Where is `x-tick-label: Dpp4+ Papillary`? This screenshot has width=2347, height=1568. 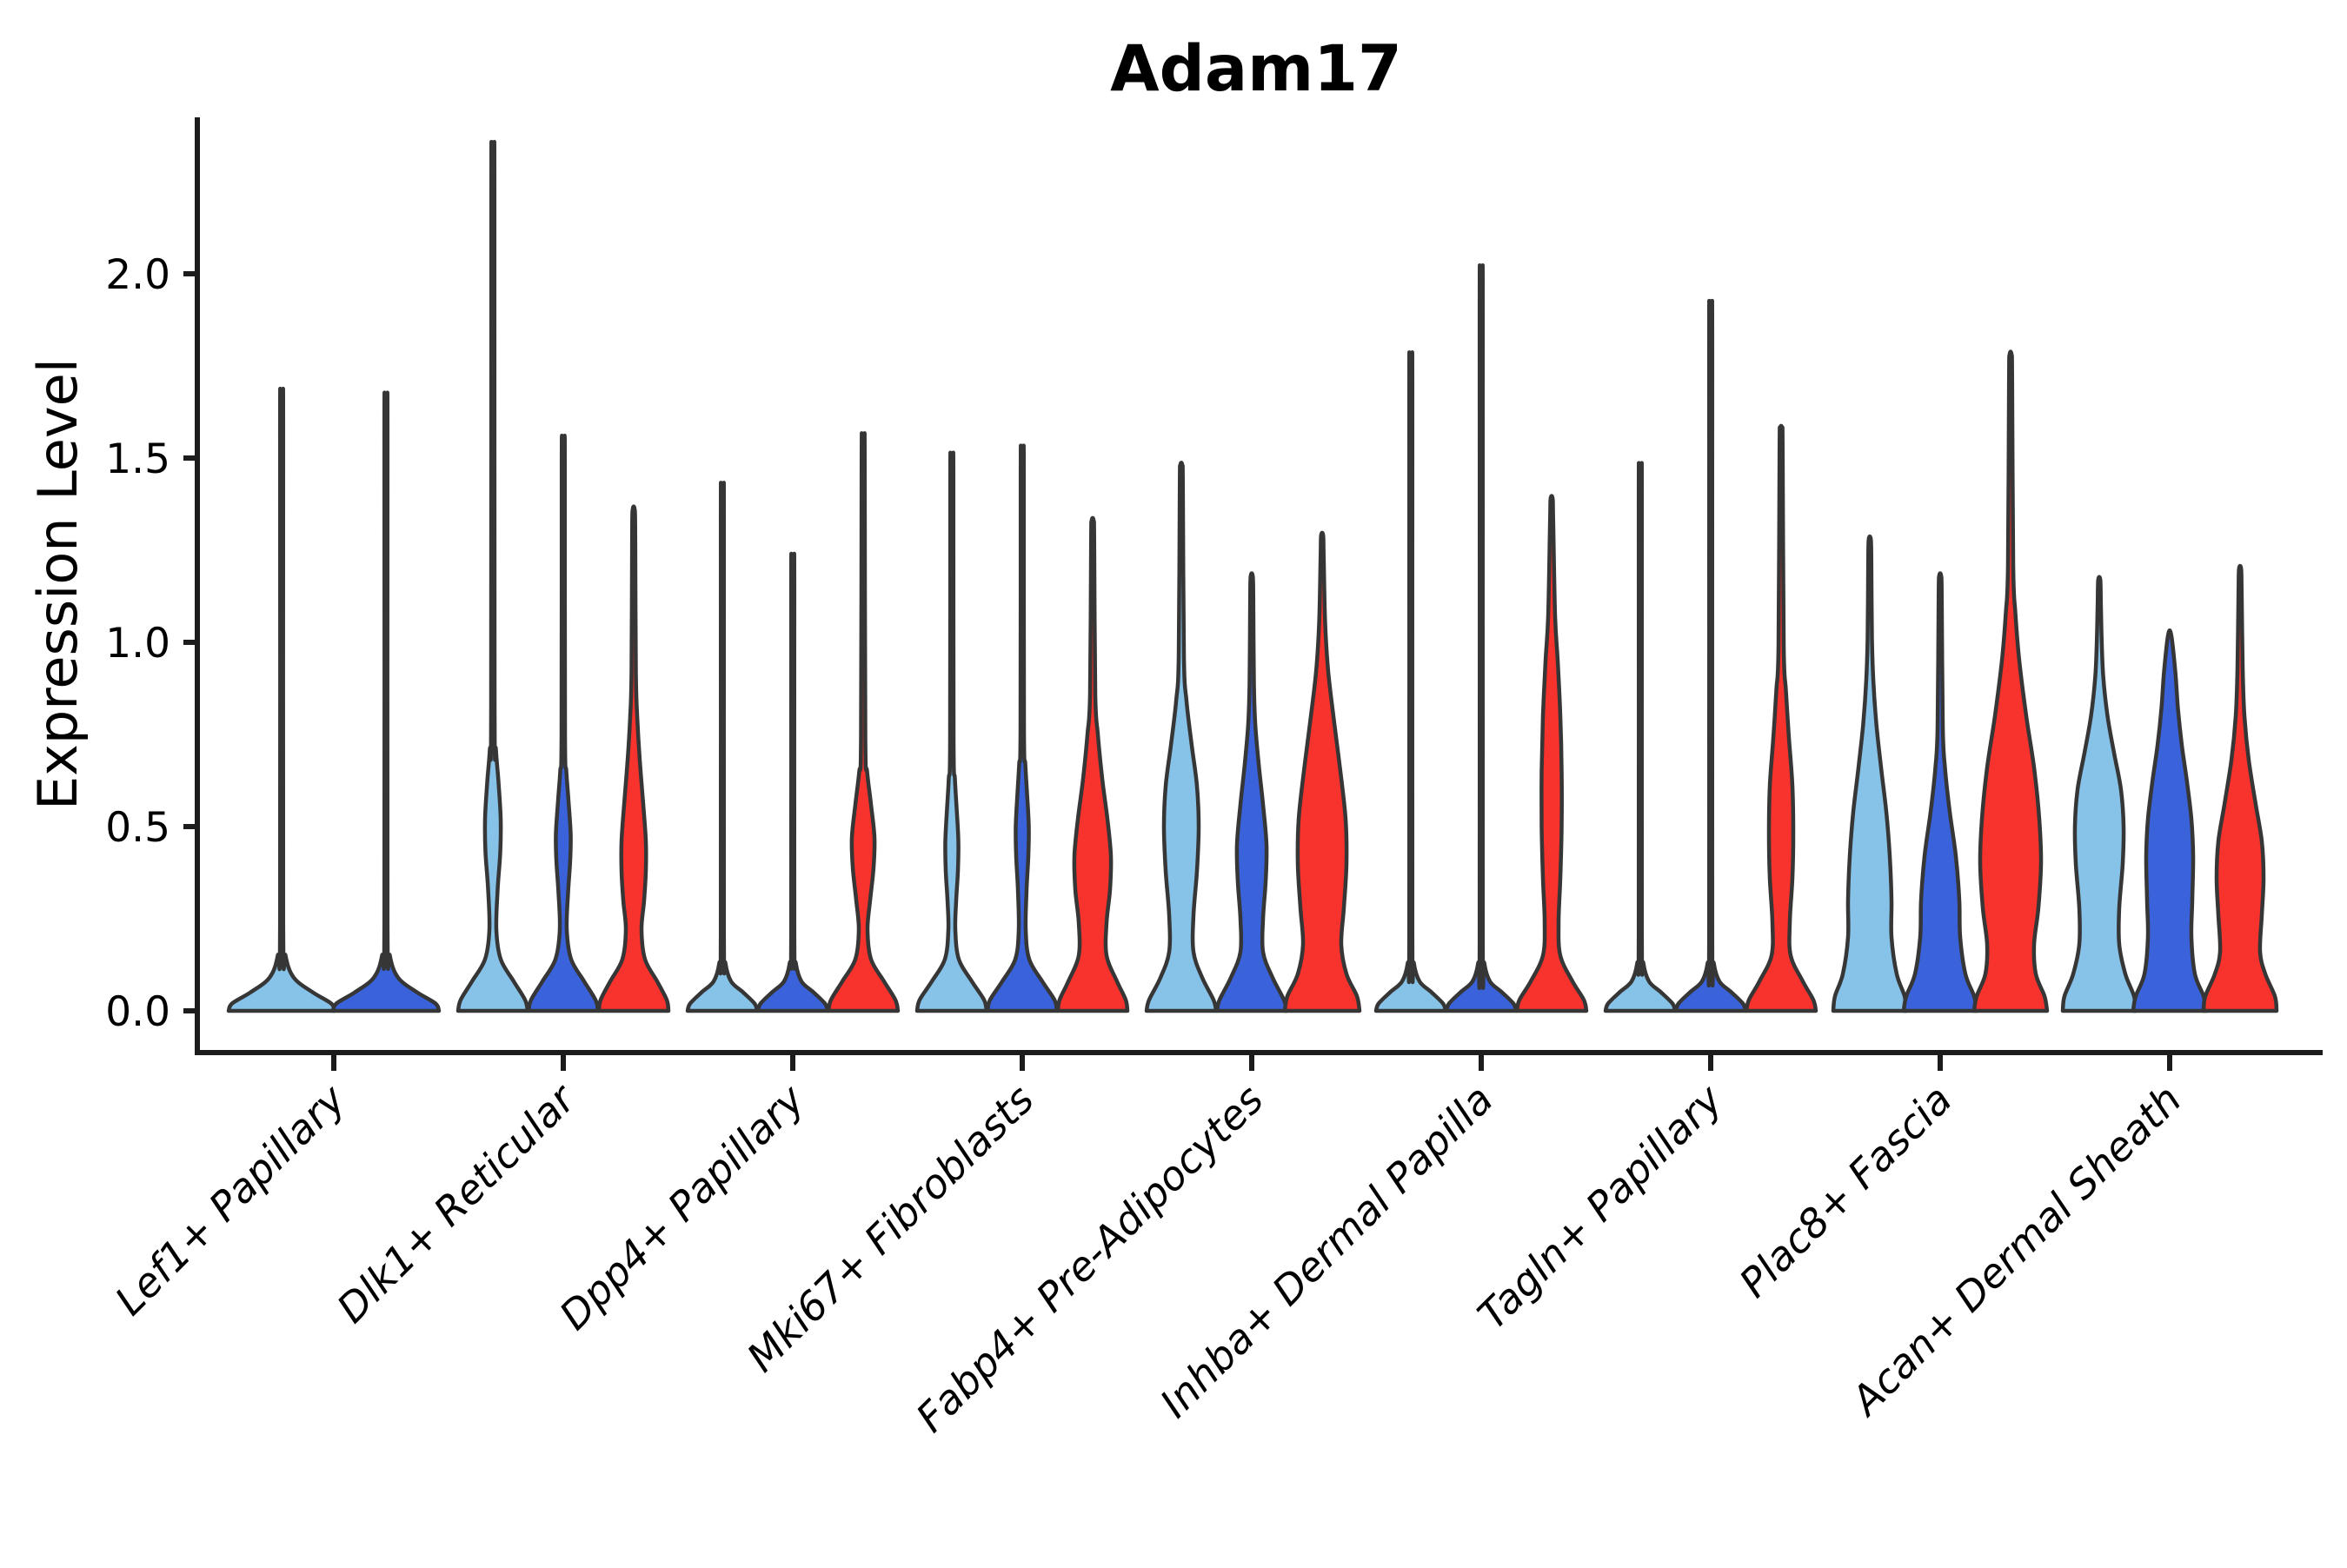 x-tick-label: Dpp4+ Papillary is located at coordinates (682, 1207).